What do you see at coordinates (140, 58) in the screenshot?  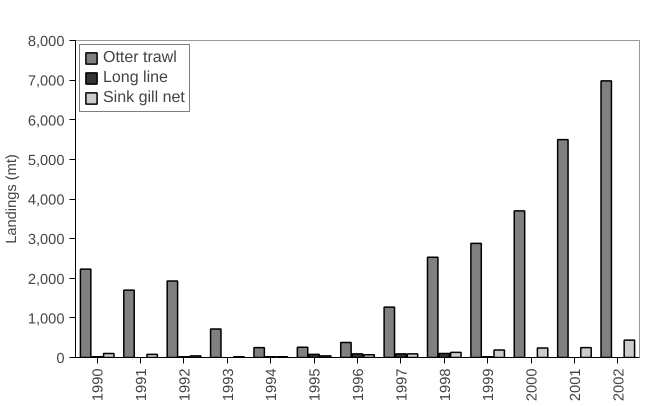 I see `legend-label: Otter trawl` at bounding box center [140, 58].